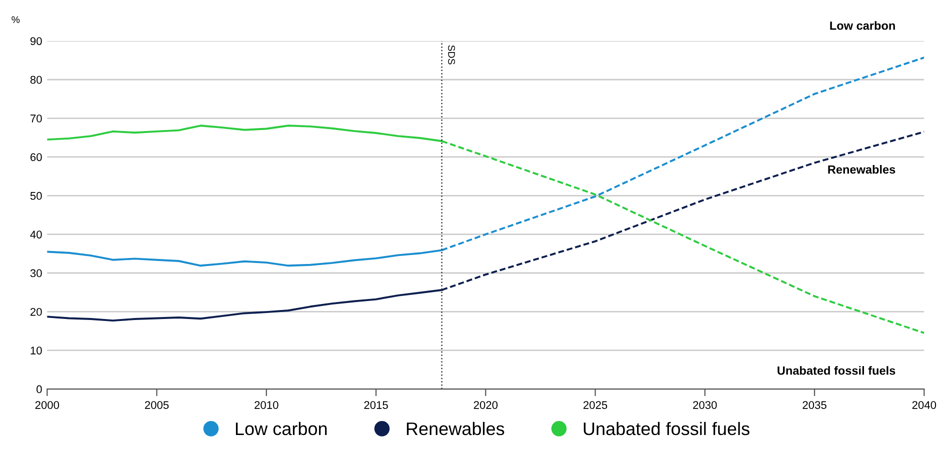 The image size is (943, 455). What do you see at coordinates (47, 405) in the screenshot?
I see `x-tick-label: 2000` at bounding box center [47, 405].